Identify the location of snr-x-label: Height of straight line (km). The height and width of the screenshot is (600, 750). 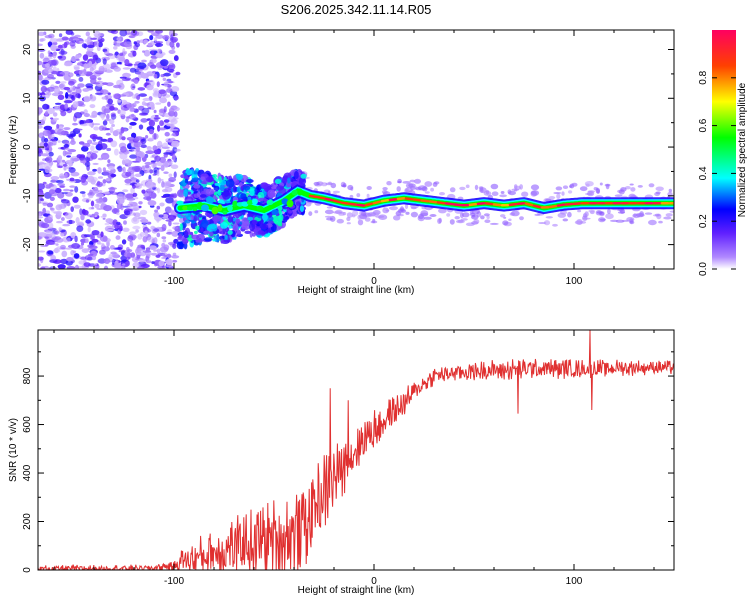
(356, 590).